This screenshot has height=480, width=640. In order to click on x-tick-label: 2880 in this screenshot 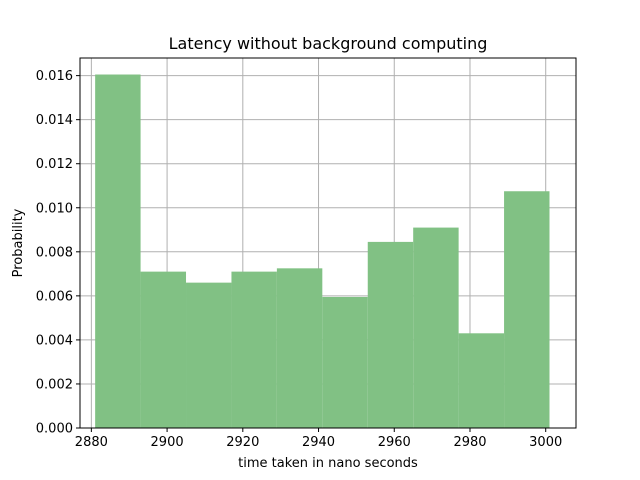, I will do `click(91, 442)`.